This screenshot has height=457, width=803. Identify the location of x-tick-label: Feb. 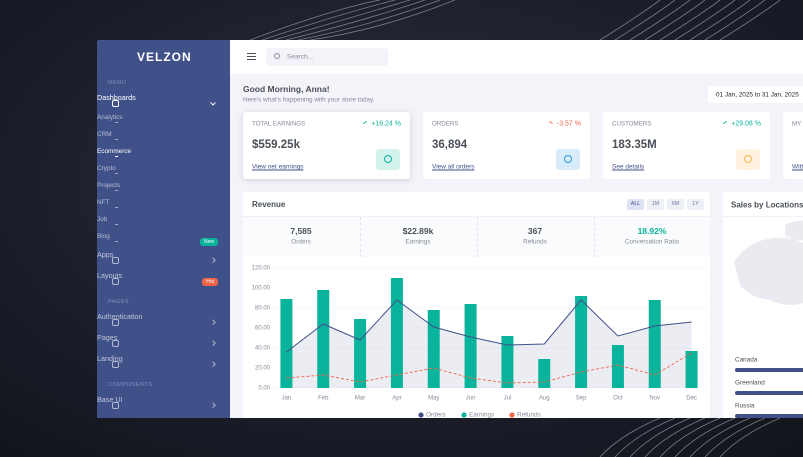
(323, 399).